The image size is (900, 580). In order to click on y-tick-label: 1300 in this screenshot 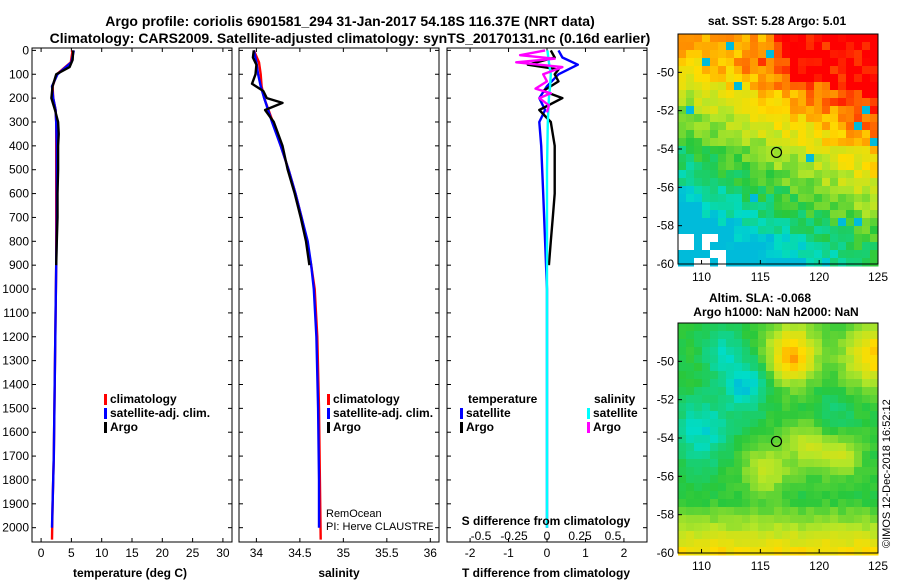, I will do `click(15, 361)`.